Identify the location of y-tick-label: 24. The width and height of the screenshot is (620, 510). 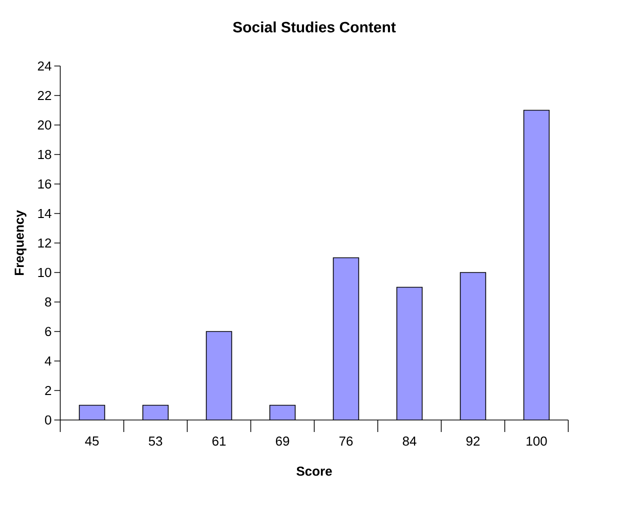
(45, 66).